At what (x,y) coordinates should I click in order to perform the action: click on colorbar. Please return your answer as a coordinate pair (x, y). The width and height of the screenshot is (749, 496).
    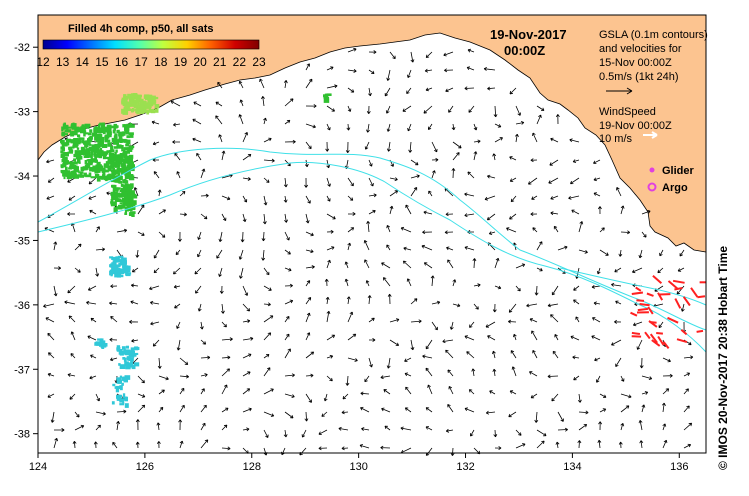
    Looking at the image, I should click on (151, 44).